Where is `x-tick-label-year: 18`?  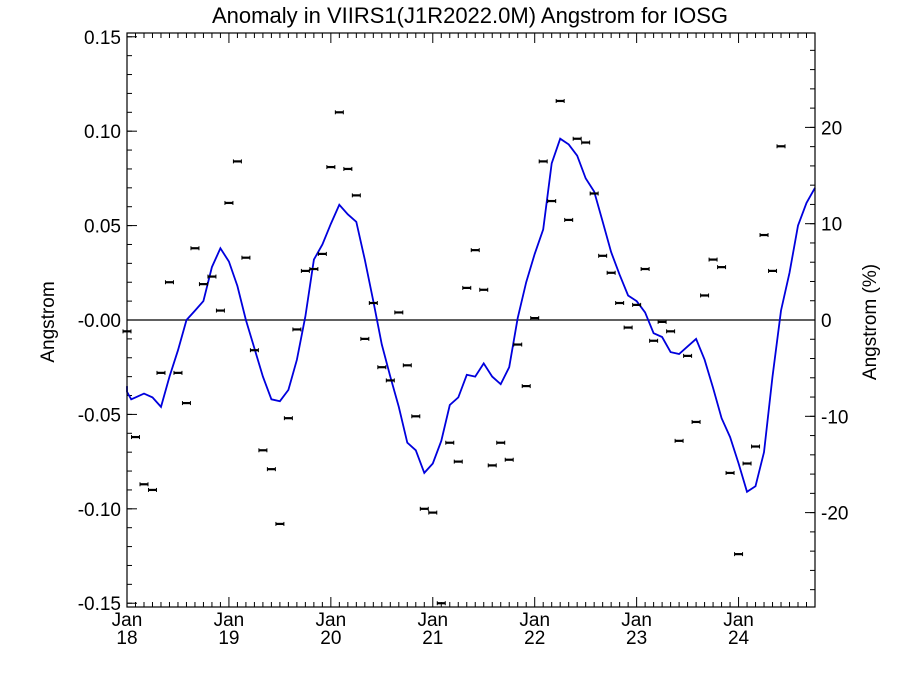 x-tick-label-year: 18 is located at coordinates (126, 638).